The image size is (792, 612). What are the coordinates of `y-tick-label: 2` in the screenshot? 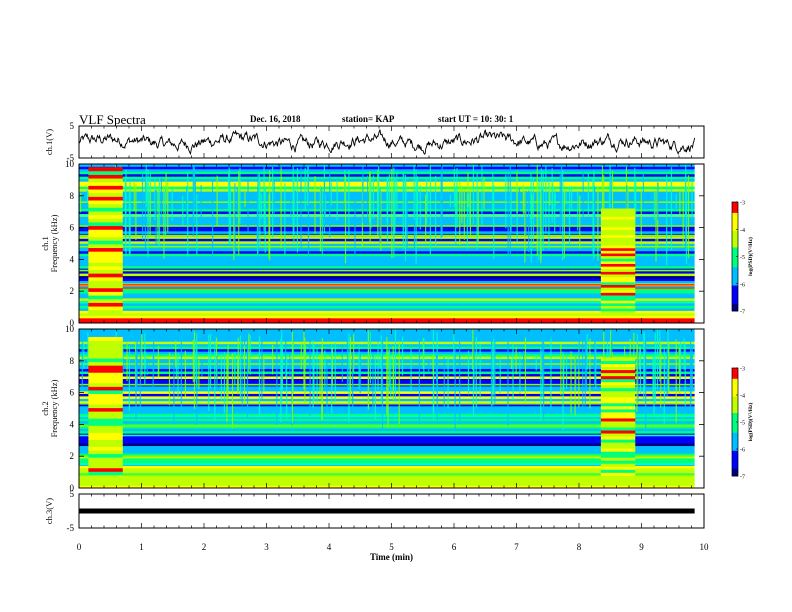 It's located at (72, 456).